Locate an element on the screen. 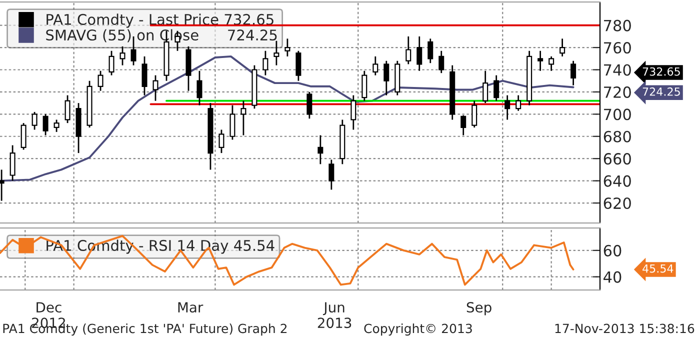  x-tick-label: Sep is located at coordinates (479, 309).